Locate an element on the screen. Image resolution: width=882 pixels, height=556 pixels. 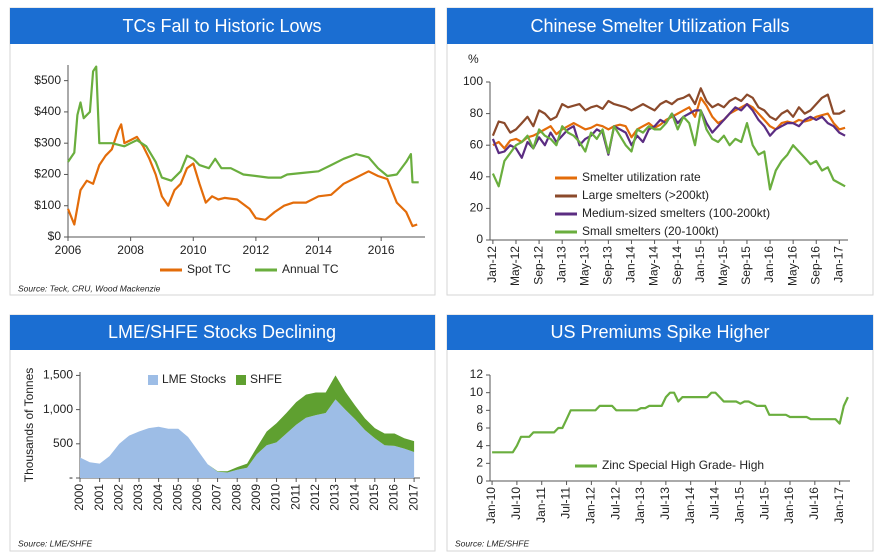
x-tick-label: 2005 is located at coordinates (177, 497).